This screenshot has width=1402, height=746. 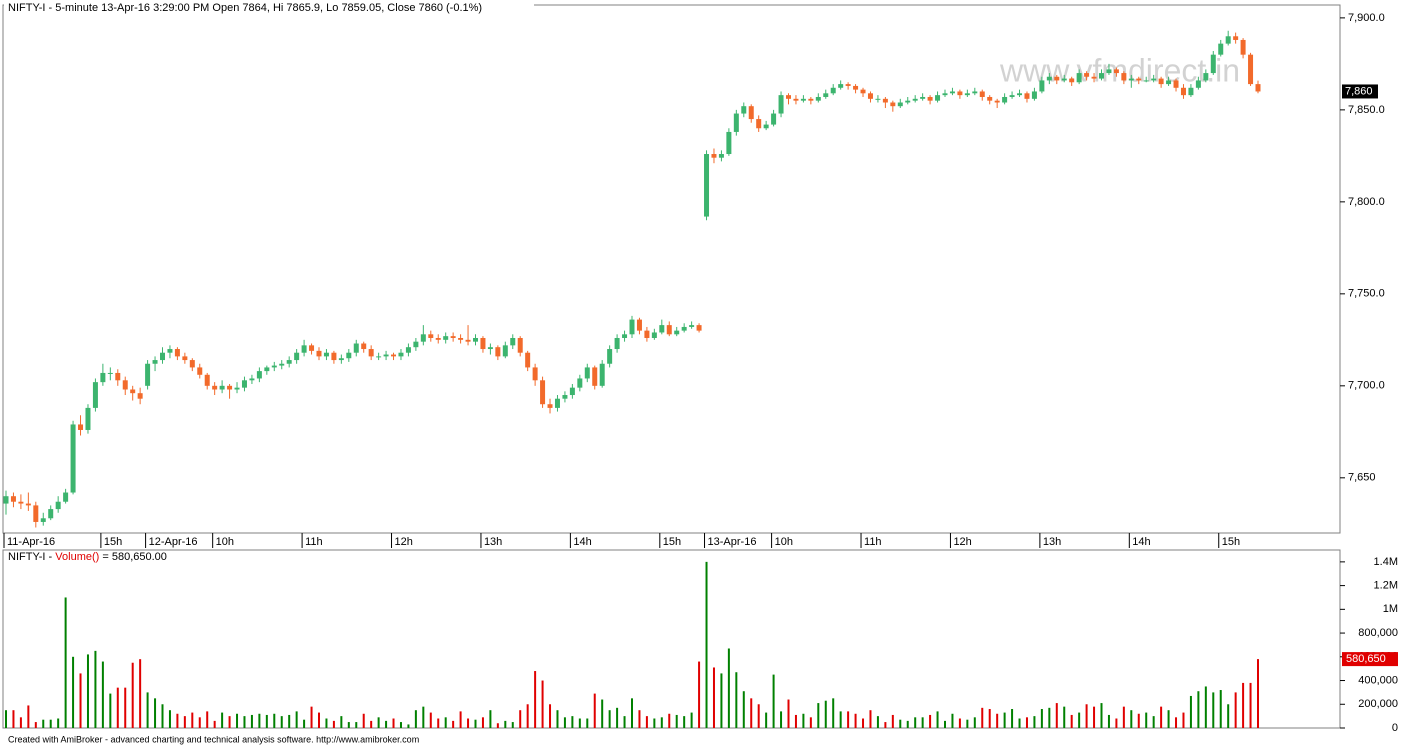 I want to click on y-tick-label: 1.4M, so click(x=1386, y=562).